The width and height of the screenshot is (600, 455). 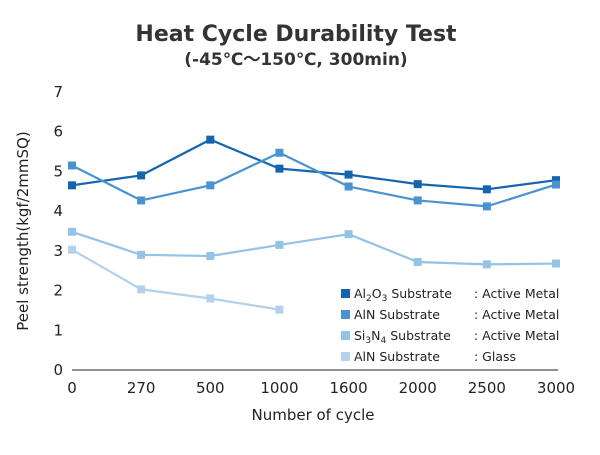 I want to click on x-tick-label: 1000, so click(x=279, y=388).